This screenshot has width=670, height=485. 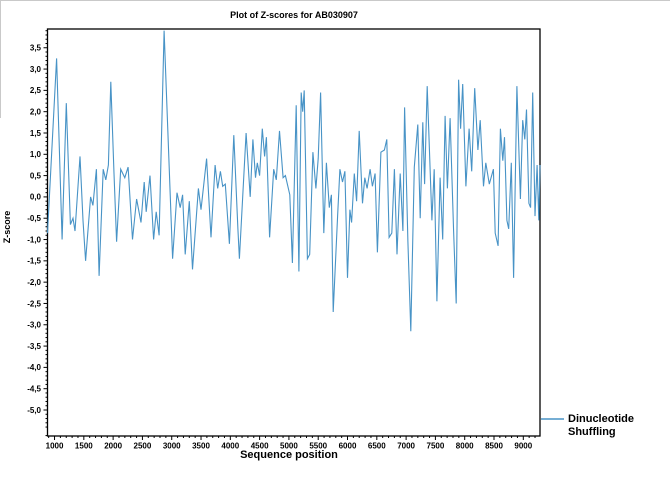 I want to click on y-tick-label: -1,5, so click(x=34, y=261).